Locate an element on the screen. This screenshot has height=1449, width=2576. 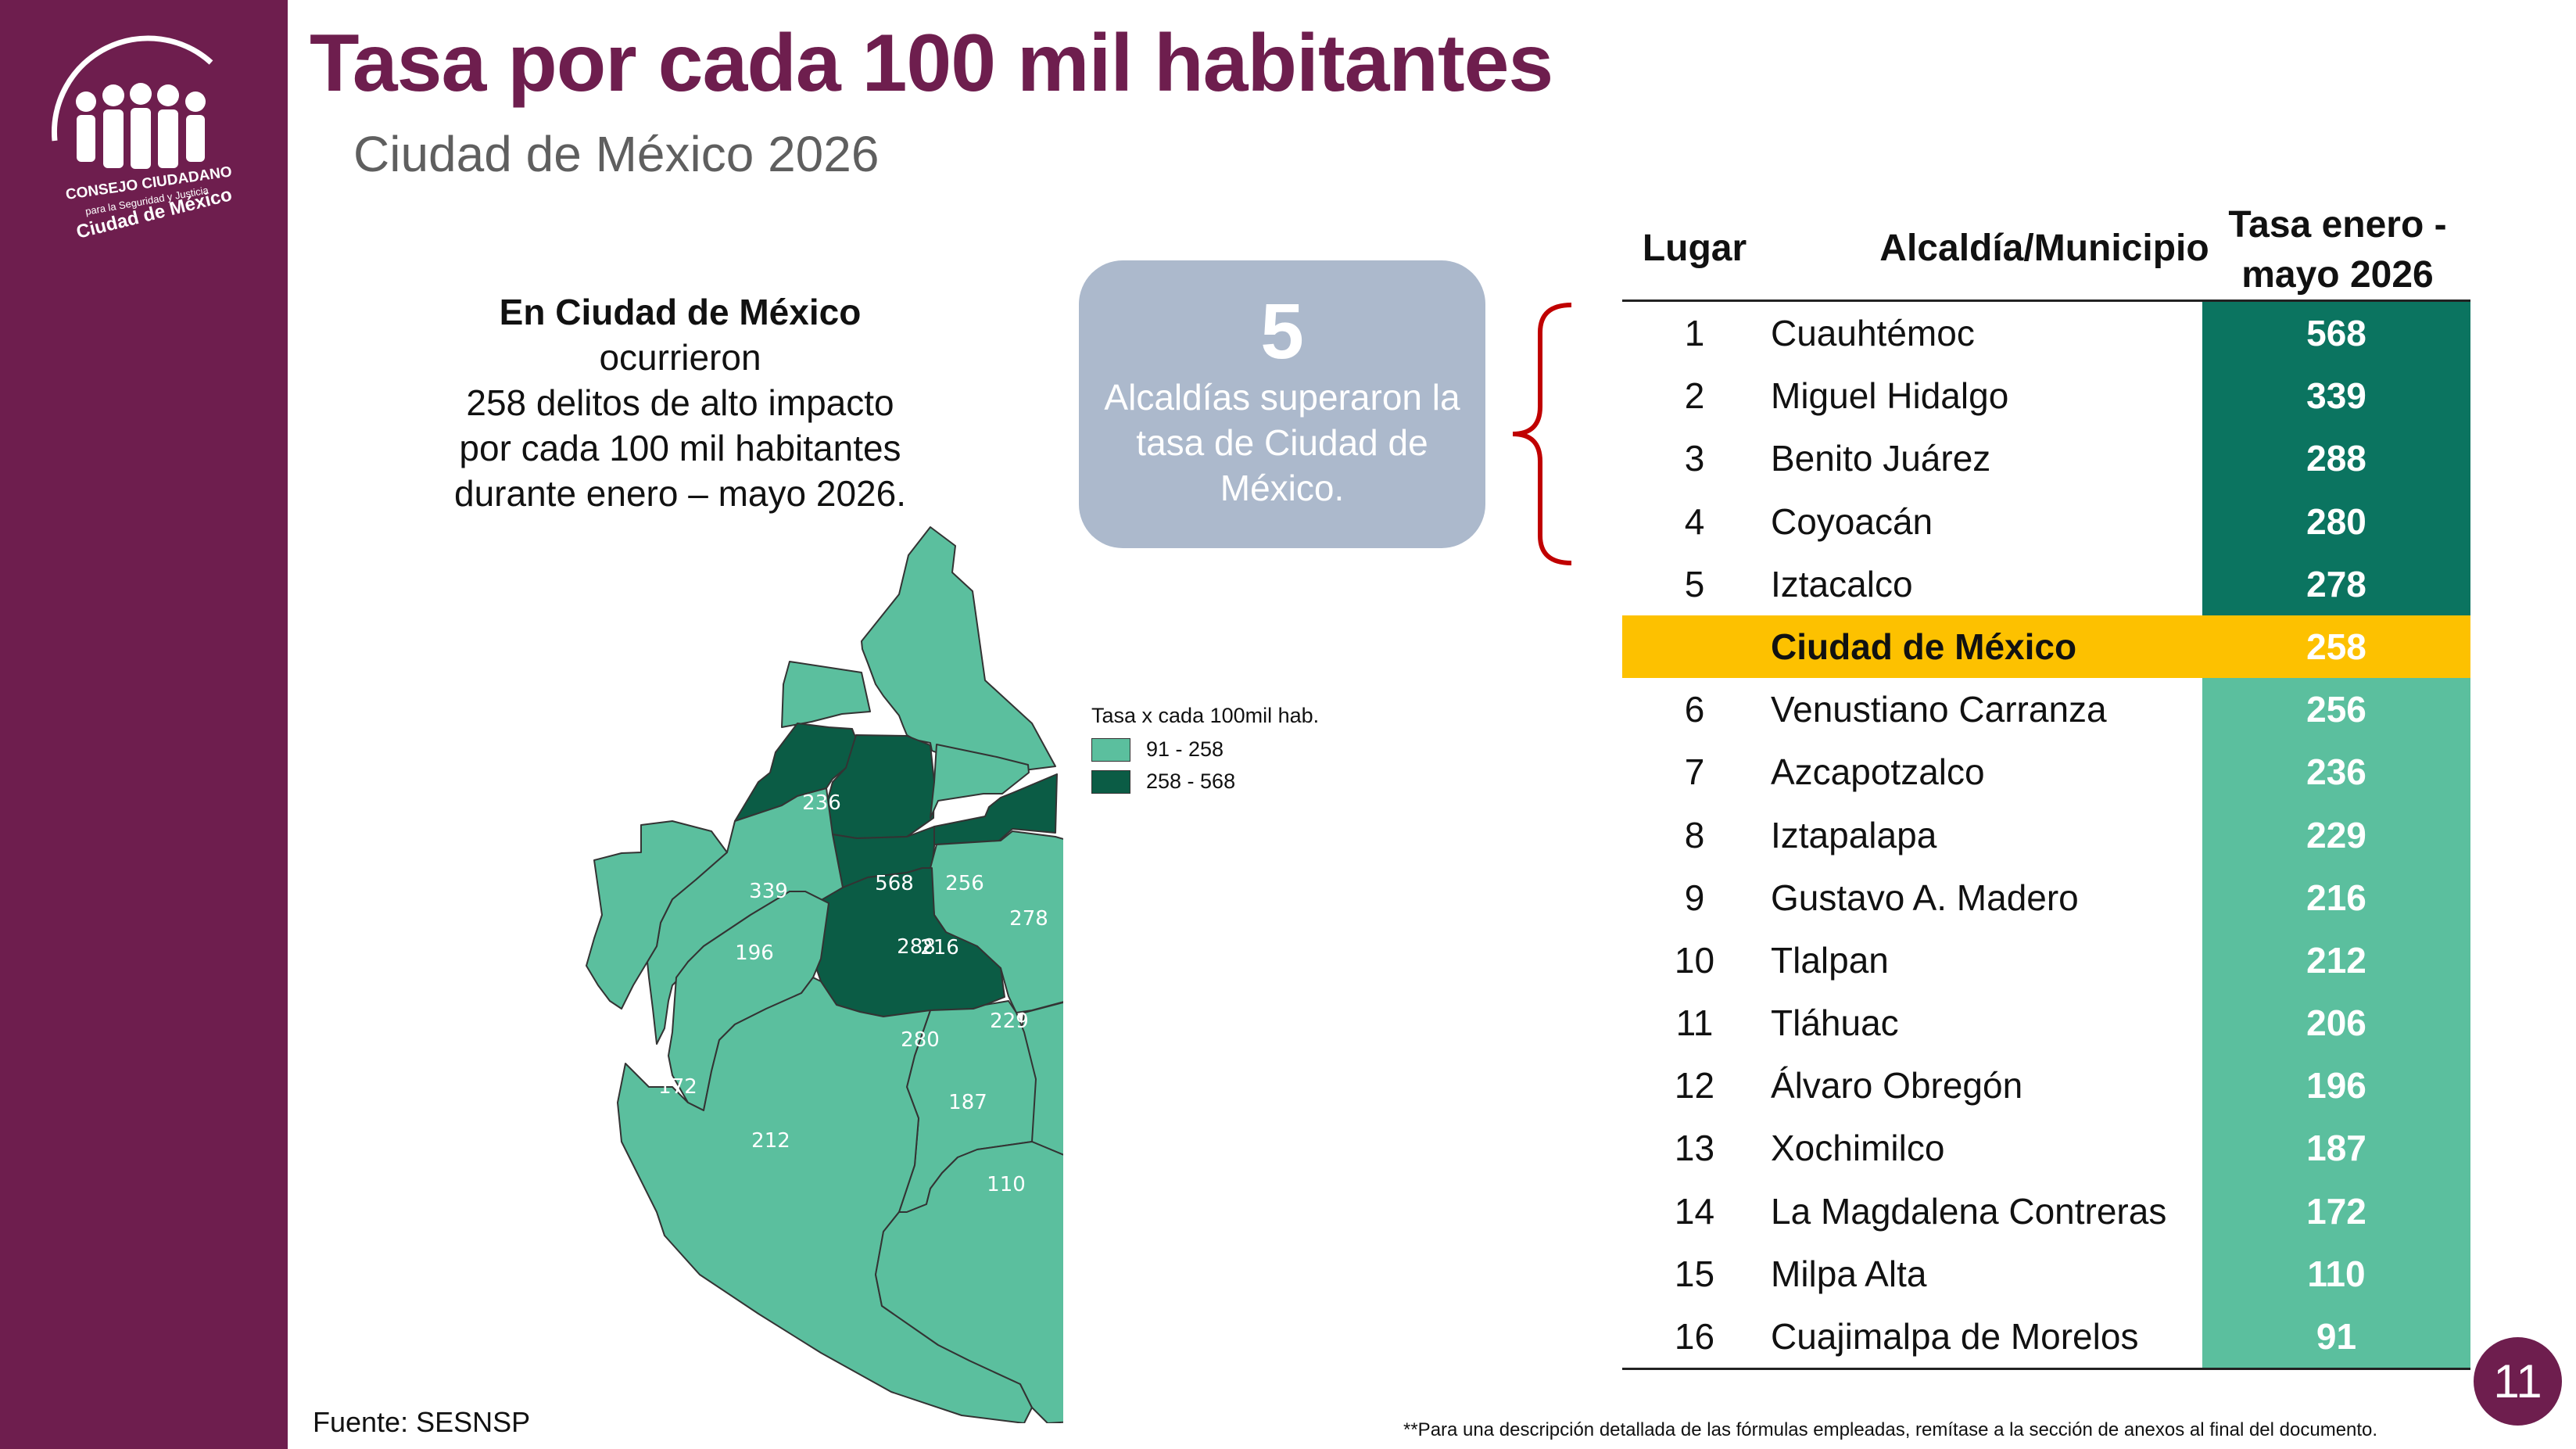
cell-alcaldia: Iztacalco is located at coordinates (1842, 583).